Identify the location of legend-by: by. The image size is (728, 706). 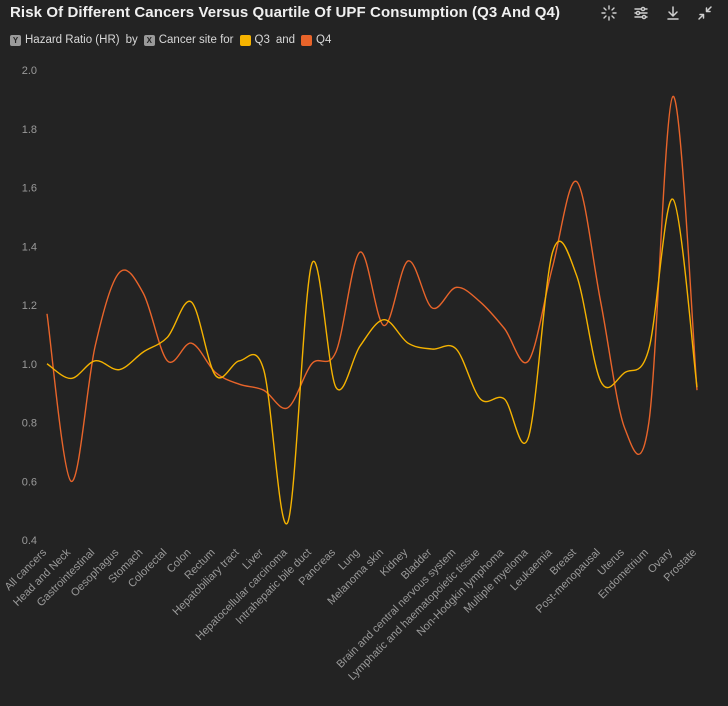
(131, 40).